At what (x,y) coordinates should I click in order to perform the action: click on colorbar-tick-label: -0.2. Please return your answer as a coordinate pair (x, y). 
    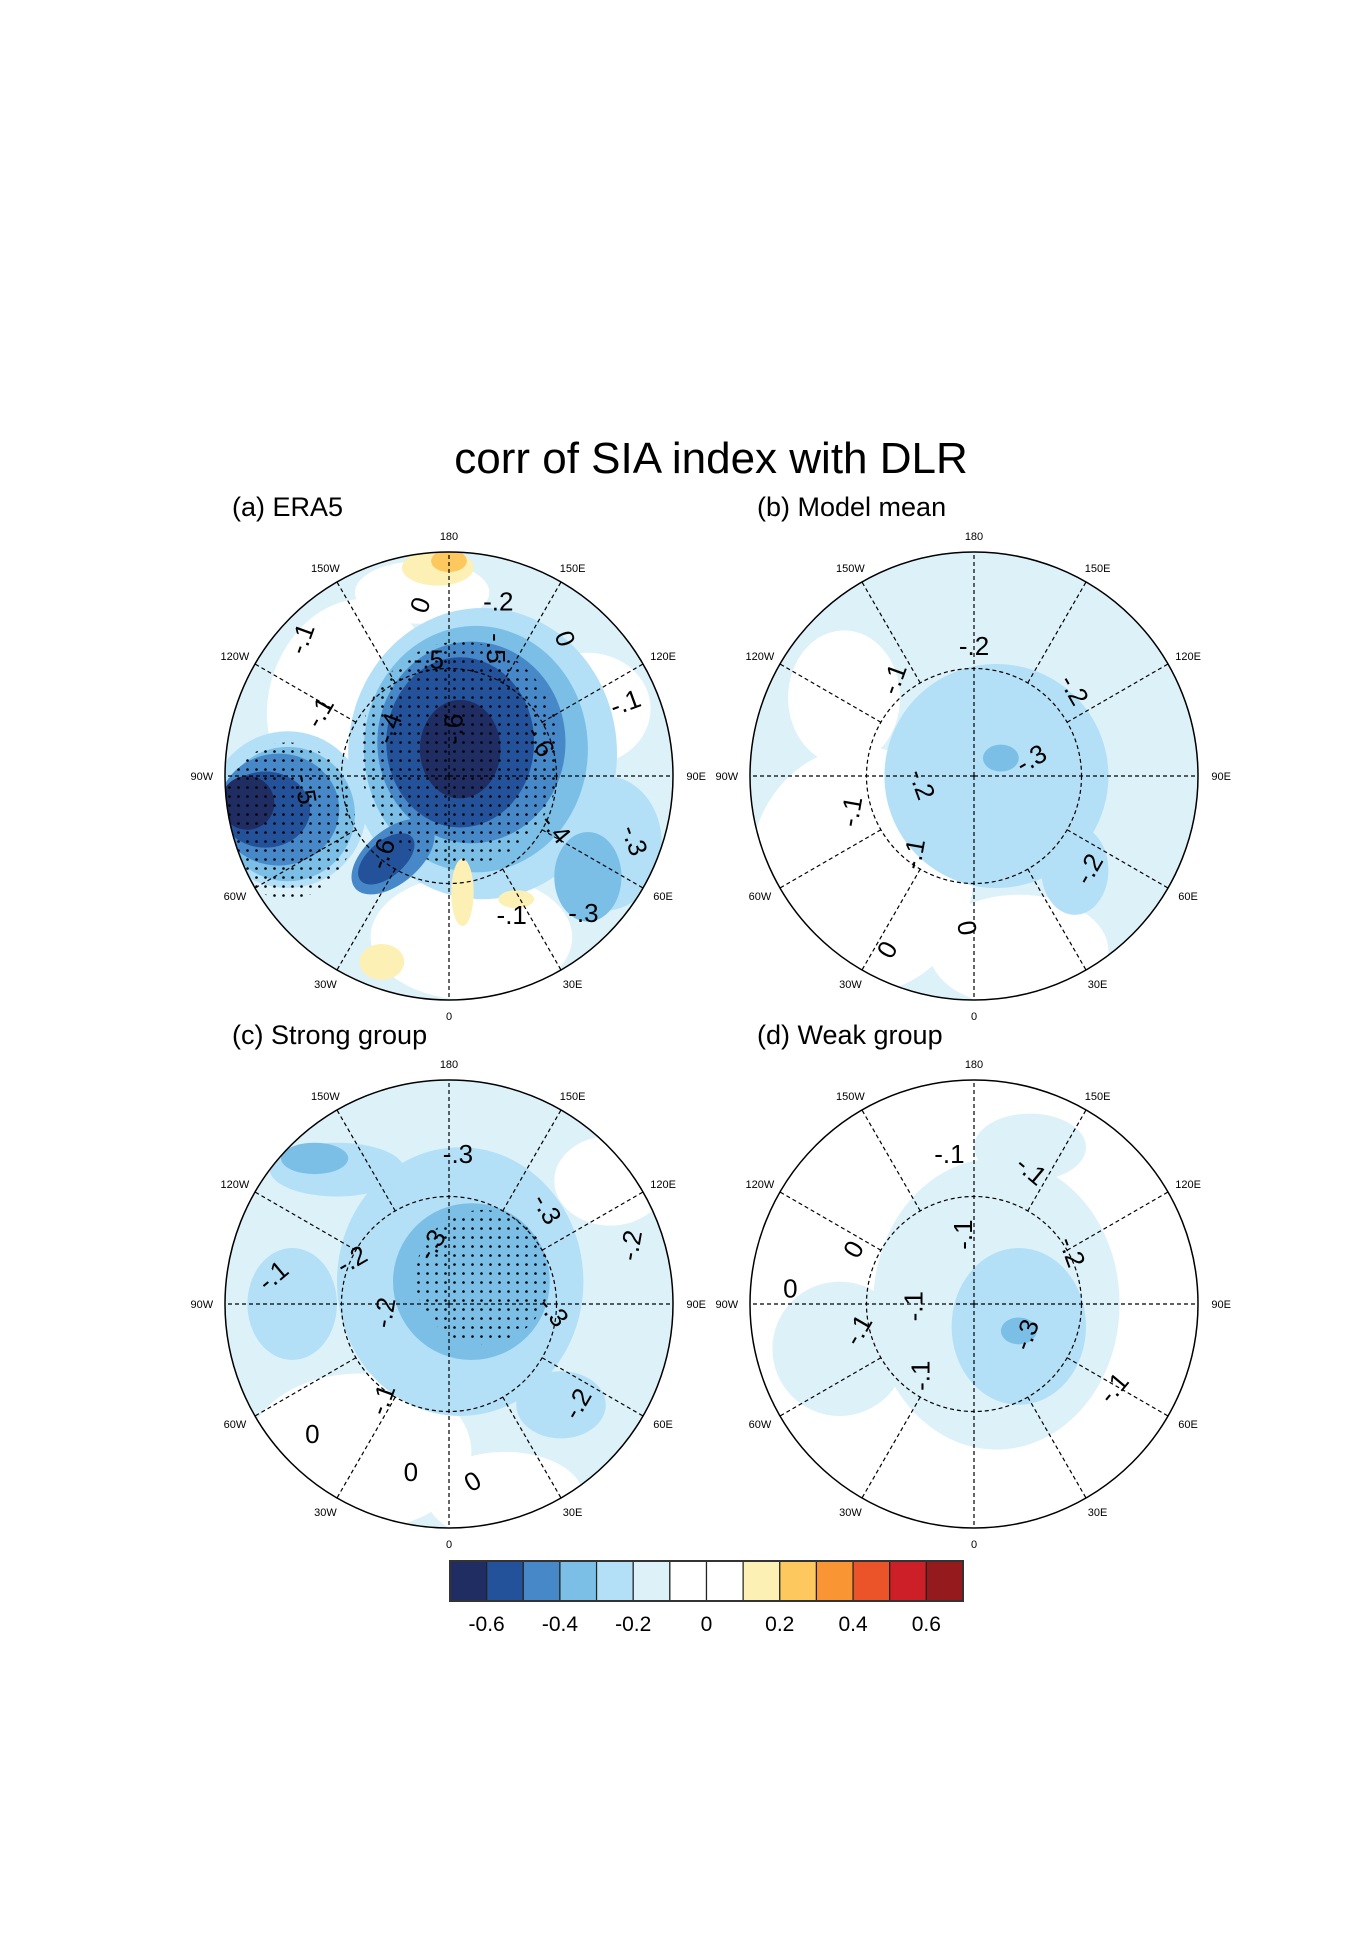
    Looking at the image, I should click on (633, 1624).